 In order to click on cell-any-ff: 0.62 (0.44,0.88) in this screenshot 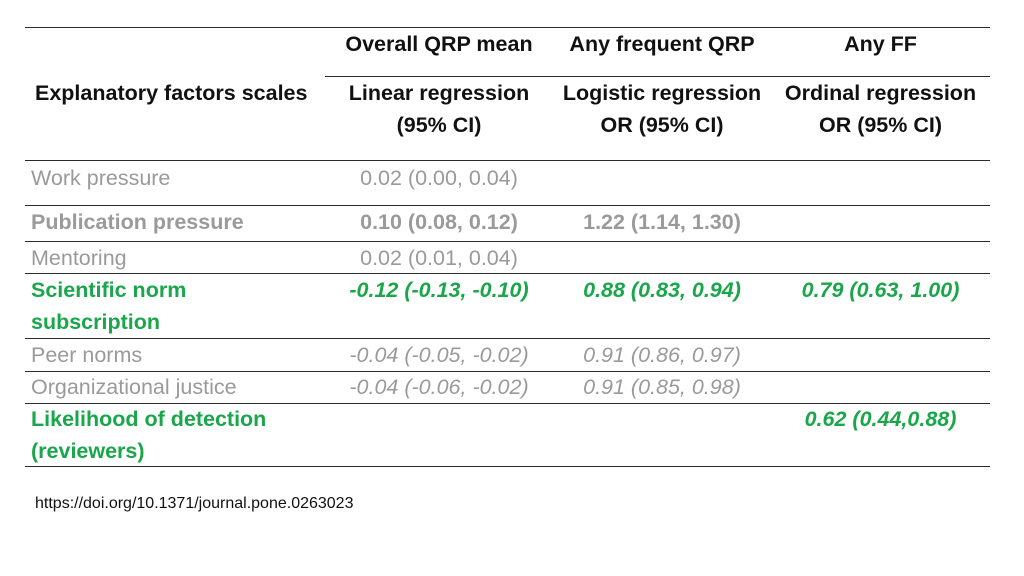, I will do `click(880, 419)`.